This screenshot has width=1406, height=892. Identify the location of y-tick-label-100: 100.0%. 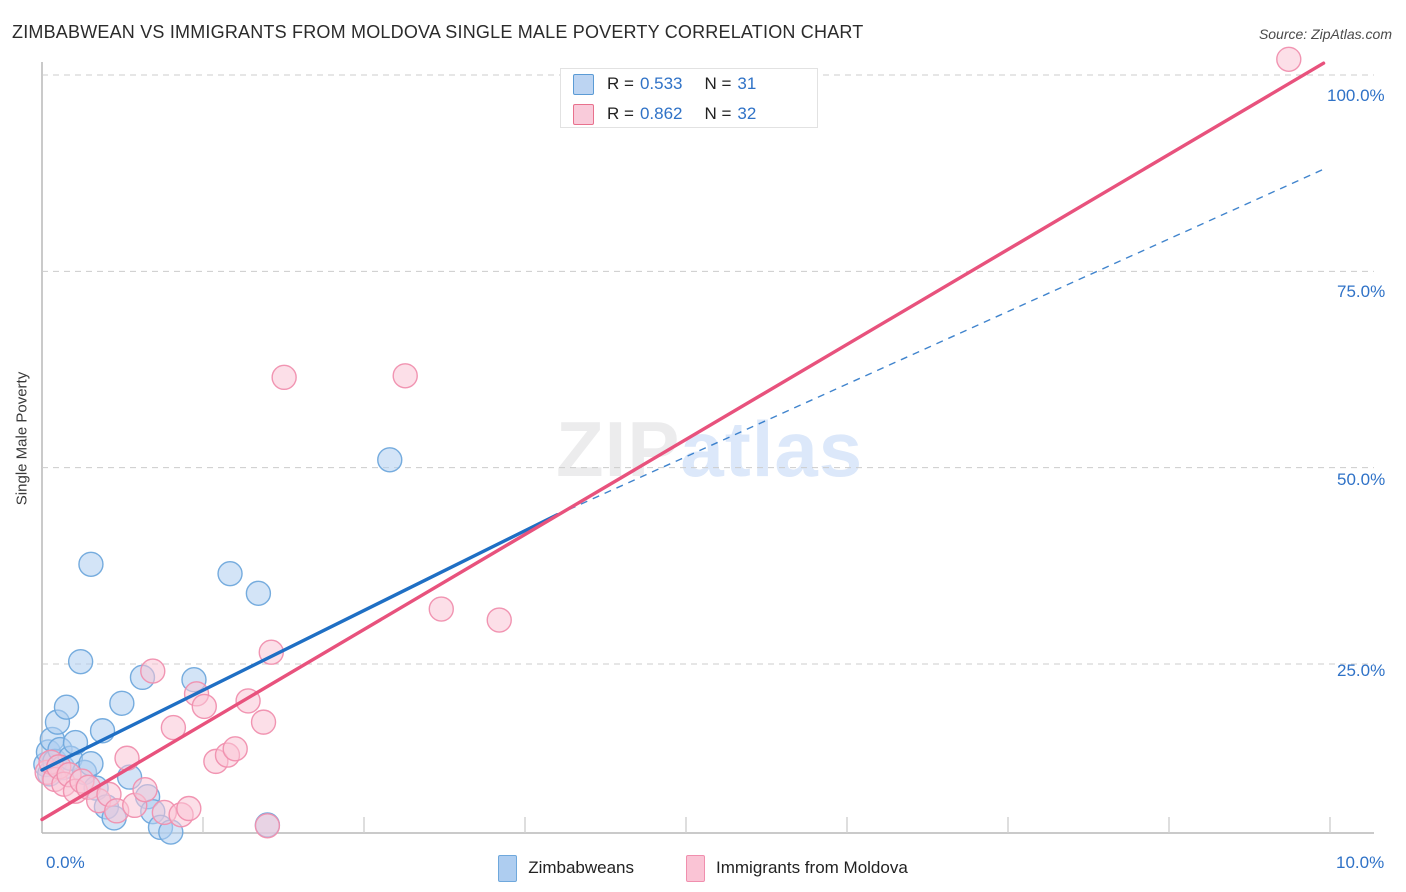
(1356, 95).